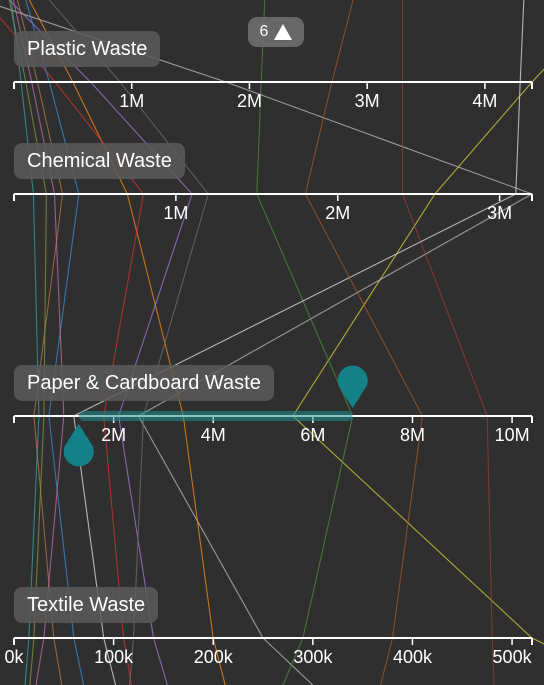  Describe the element at coordinates (273, 208) in the screenshot. I see `axis-chemical: 1M 2M 3M` at that location.